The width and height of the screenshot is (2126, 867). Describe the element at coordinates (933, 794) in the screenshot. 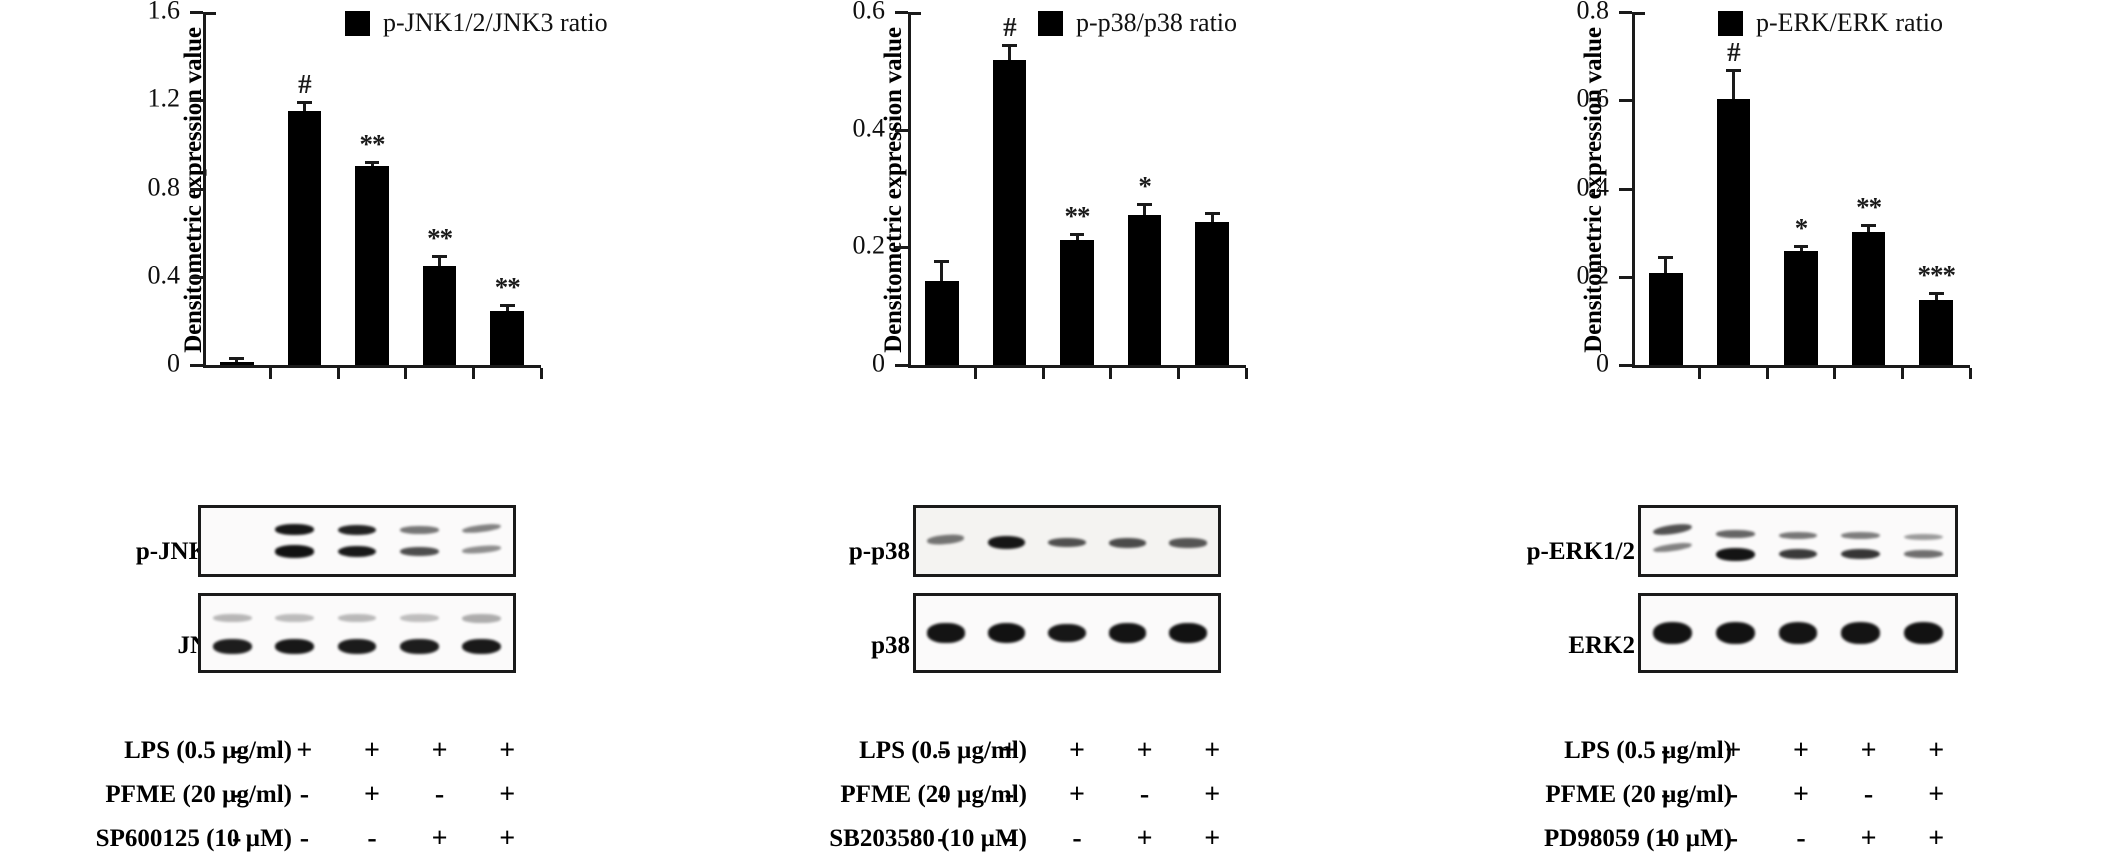

I see `treatment-label: PFME (20 µg/ml)` at that location.